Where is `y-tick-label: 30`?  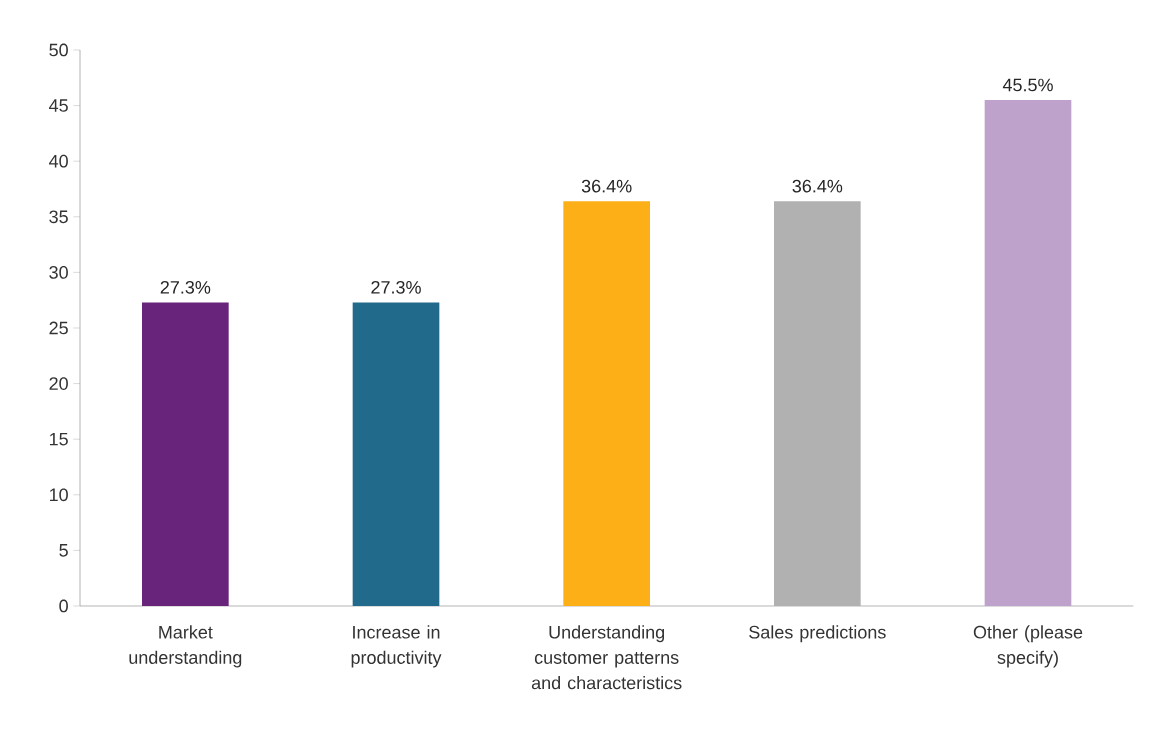 y-tick-label: 30 is located at coordinates (58, 272).